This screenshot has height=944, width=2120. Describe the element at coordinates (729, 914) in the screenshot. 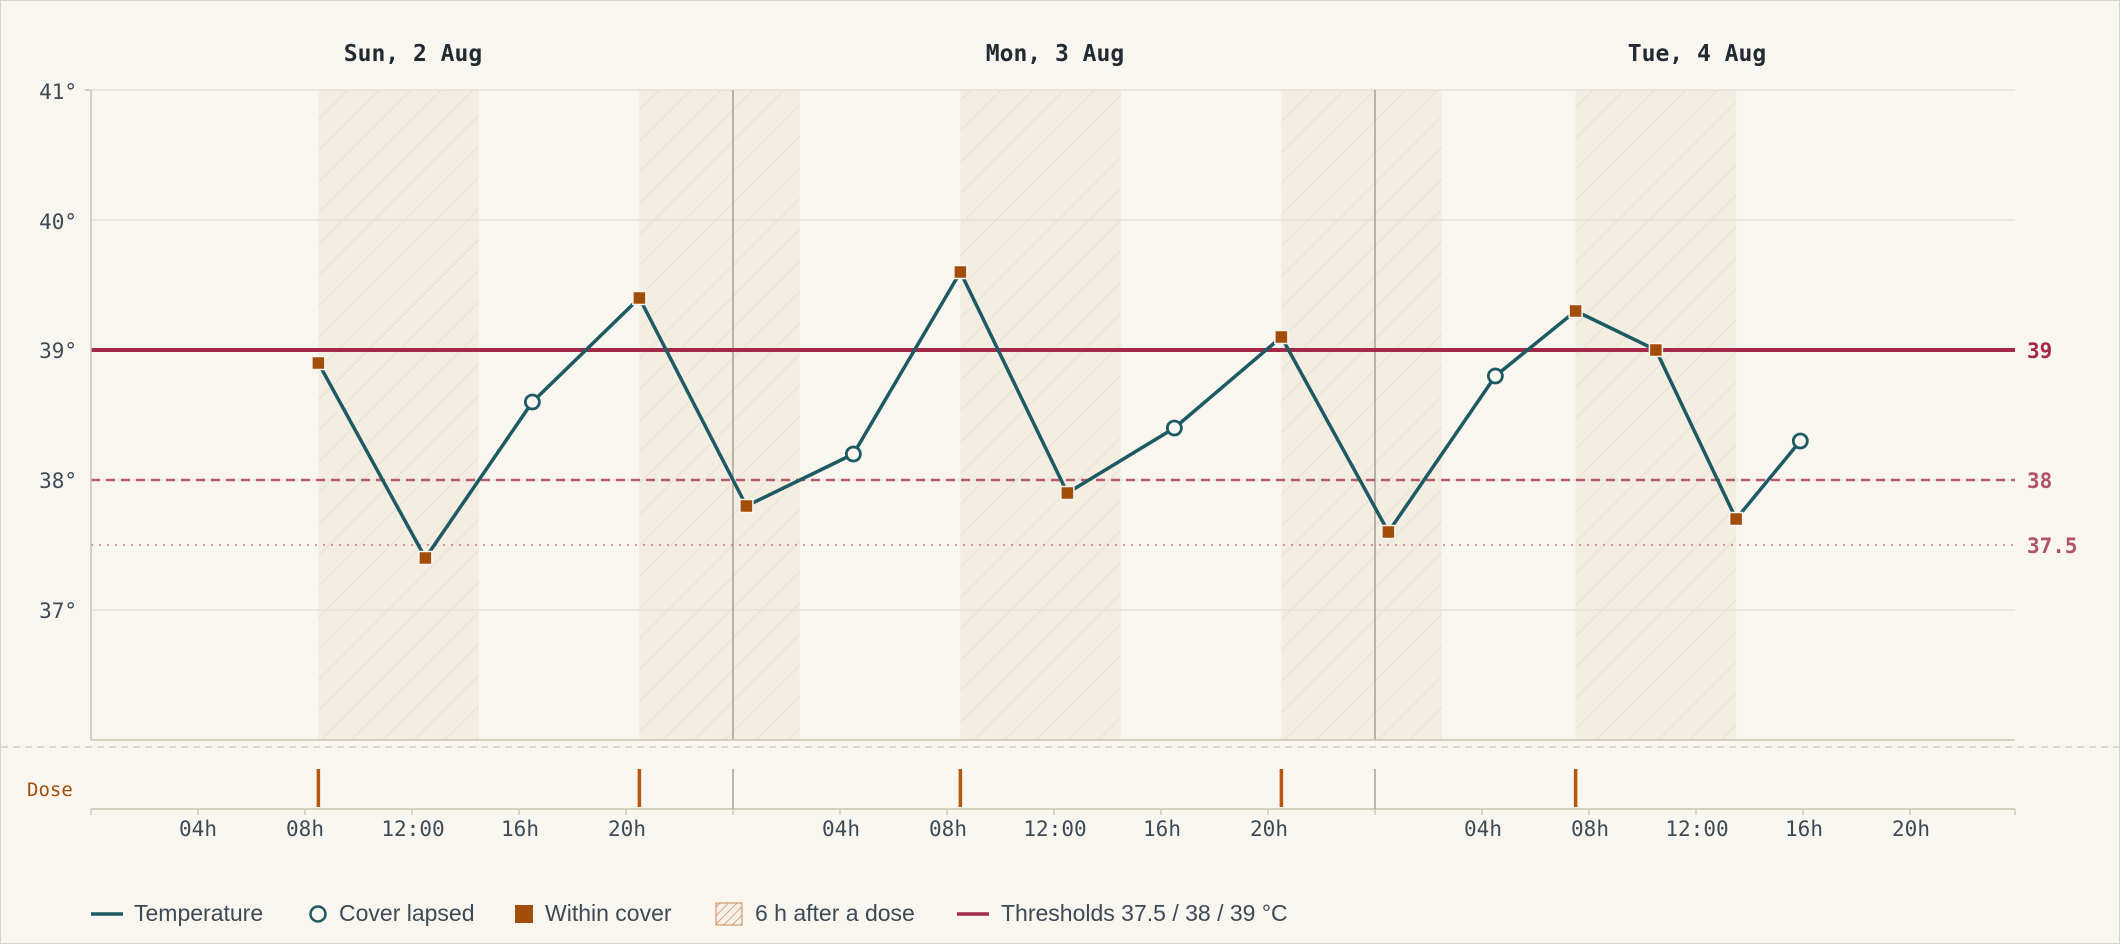

I see `legend-hatch-swatch` at that location.